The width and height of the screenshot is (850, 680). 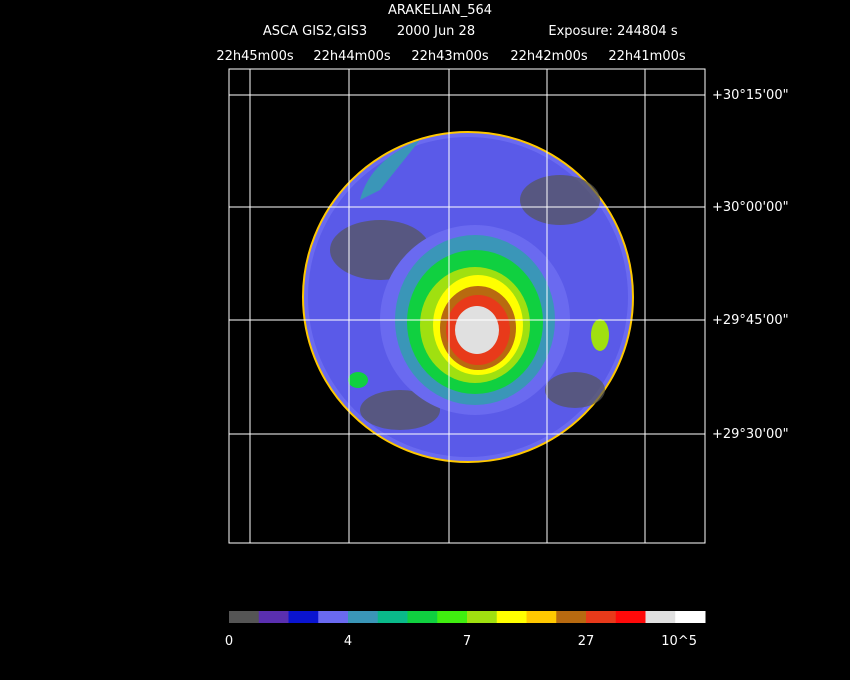 I want to click on dec-label: +29°45'00", so click(x=750, y=320).